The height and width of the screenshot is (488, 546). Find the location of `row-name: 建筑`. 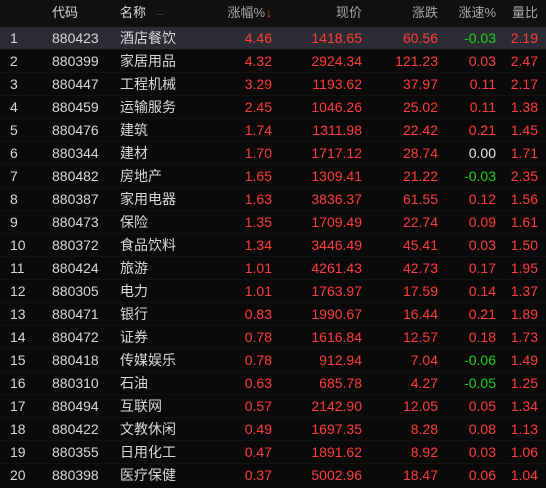

row-name: 建筑 is located at coordinates (134, 130).